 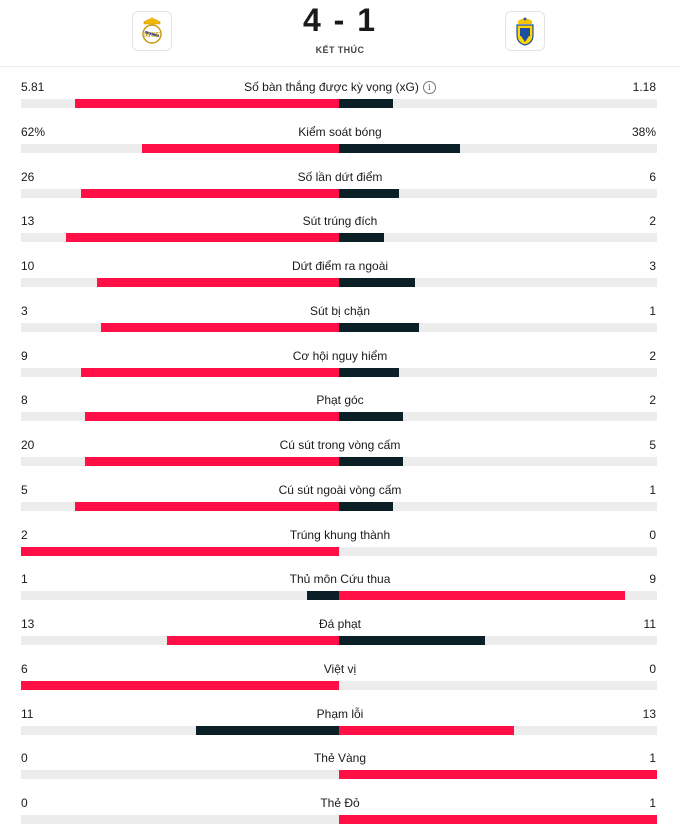 I want to click on stat-label: Thủ môn Cứu thua, so click(x=340, y=579).